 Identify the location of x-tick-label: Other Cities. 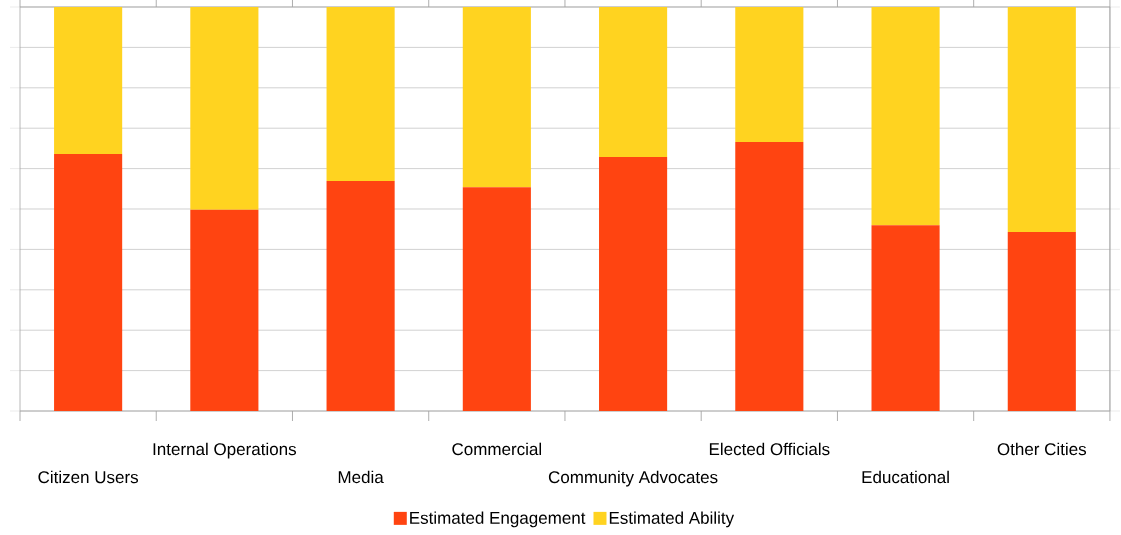
(1042, 449).